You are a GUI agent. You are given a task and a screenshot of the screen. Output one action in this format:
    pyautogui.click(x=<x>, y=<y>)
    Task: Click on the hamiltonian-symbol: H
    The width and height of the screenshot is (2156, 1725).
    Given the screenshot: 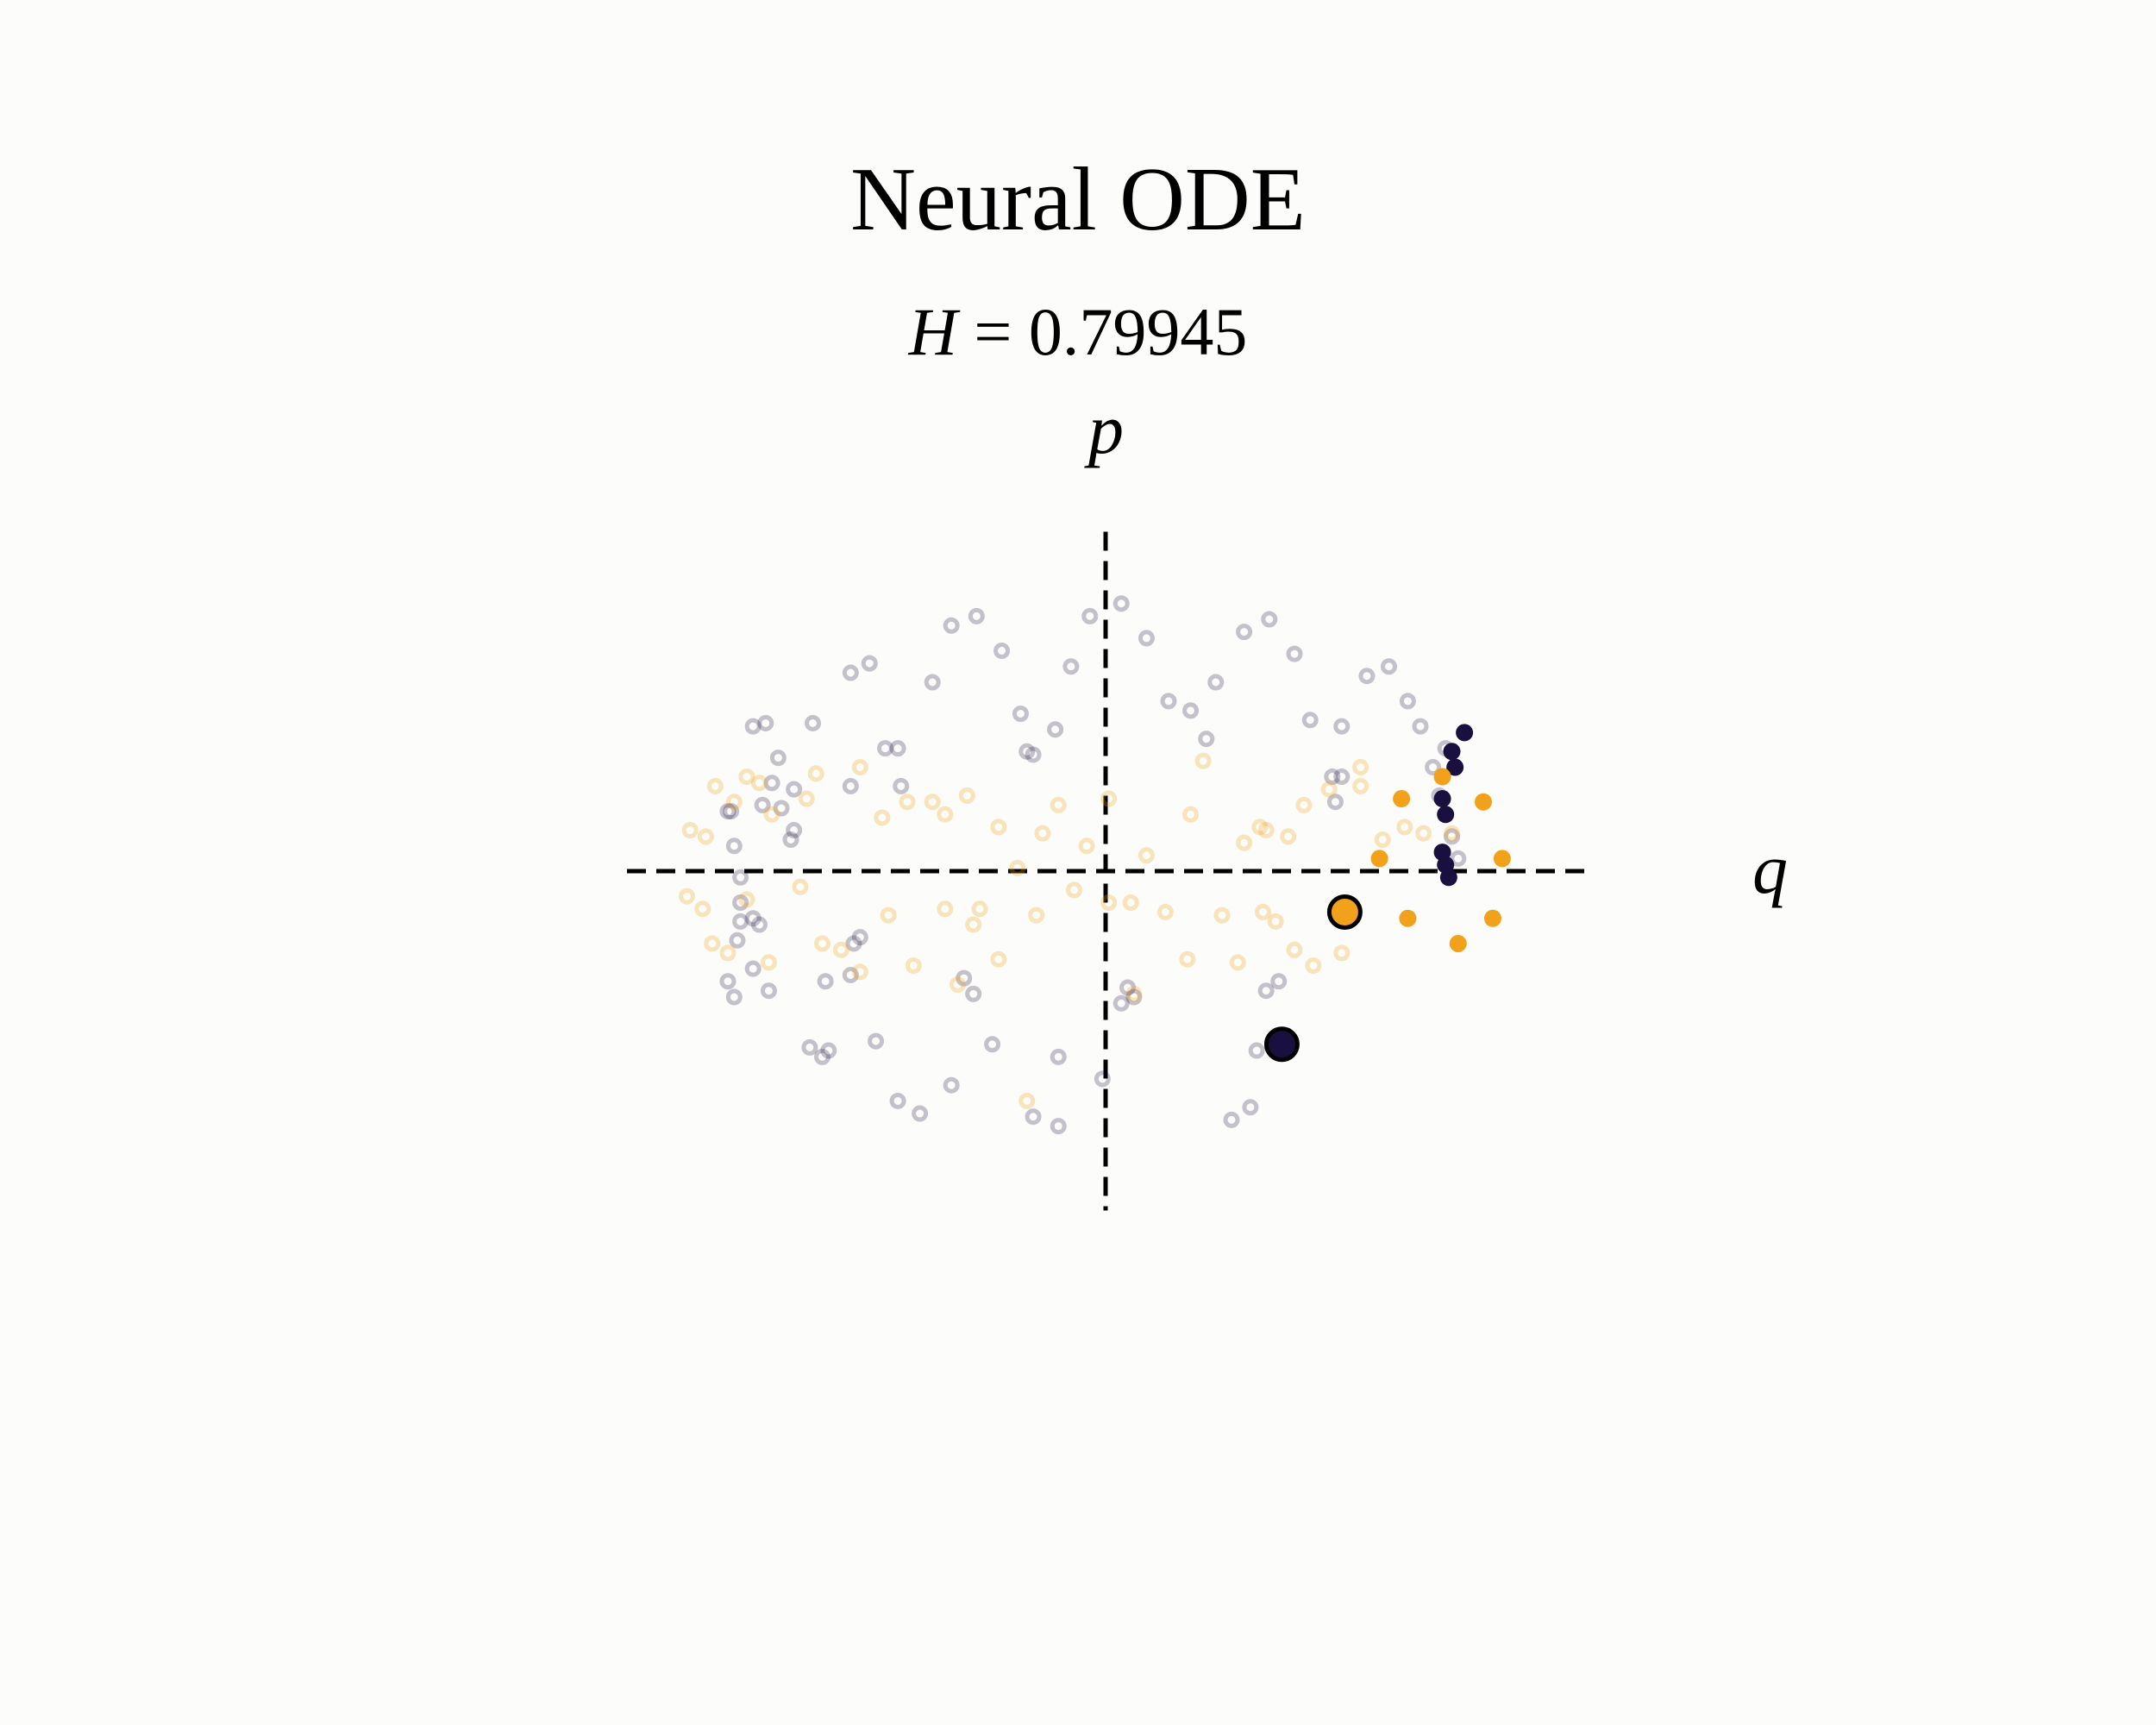 What is the action you would take?
    pyautogui.click(x=932, y=332)
    